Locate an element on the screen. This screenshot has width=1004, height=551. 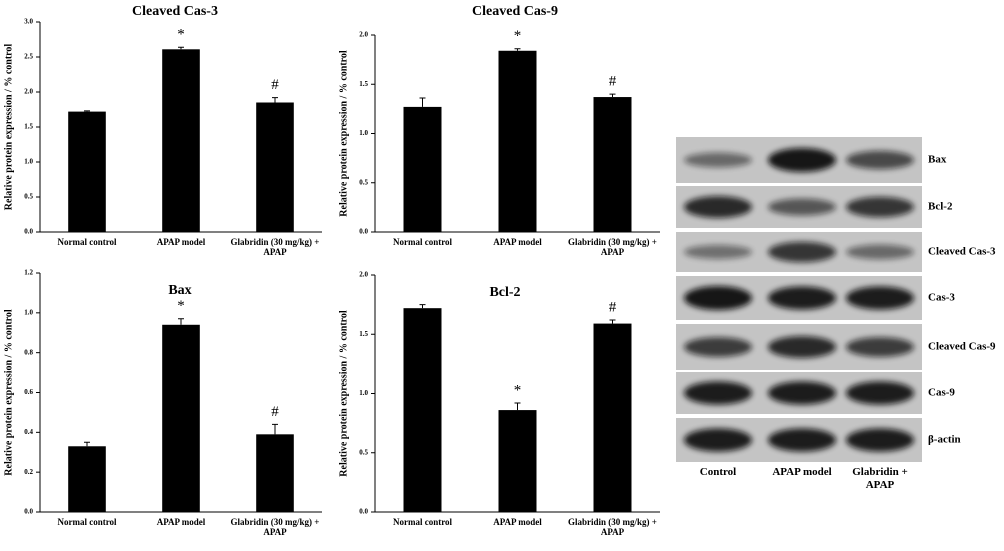
blot-row-label: Bax is located at coordinates (937, 160).